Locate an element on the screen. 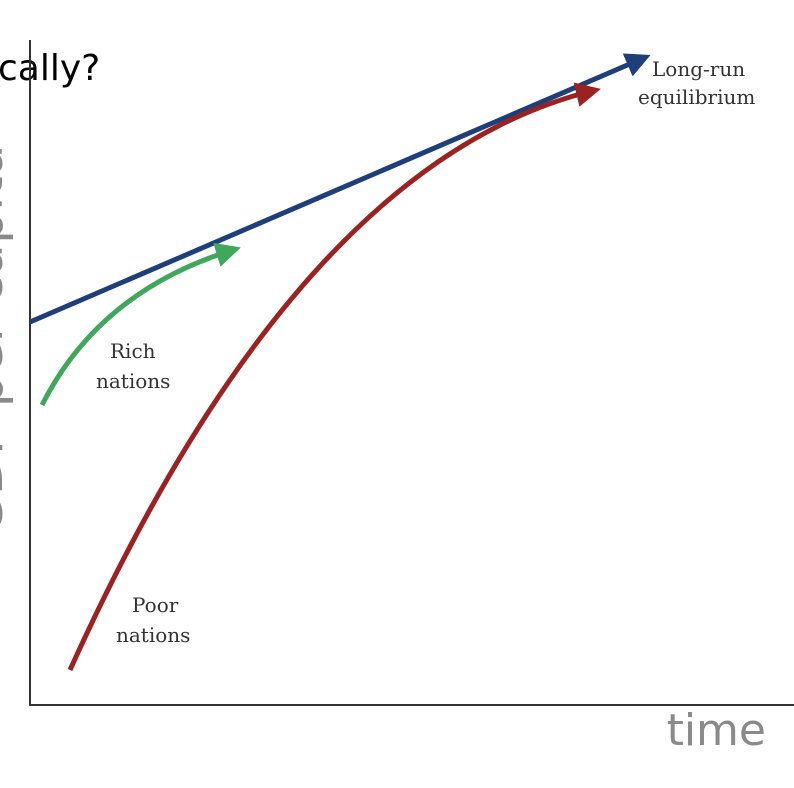 Image resolution: width=794 pixels, height=788 pixels. long-run-label: Long-run is located at coordinates (698, 69).